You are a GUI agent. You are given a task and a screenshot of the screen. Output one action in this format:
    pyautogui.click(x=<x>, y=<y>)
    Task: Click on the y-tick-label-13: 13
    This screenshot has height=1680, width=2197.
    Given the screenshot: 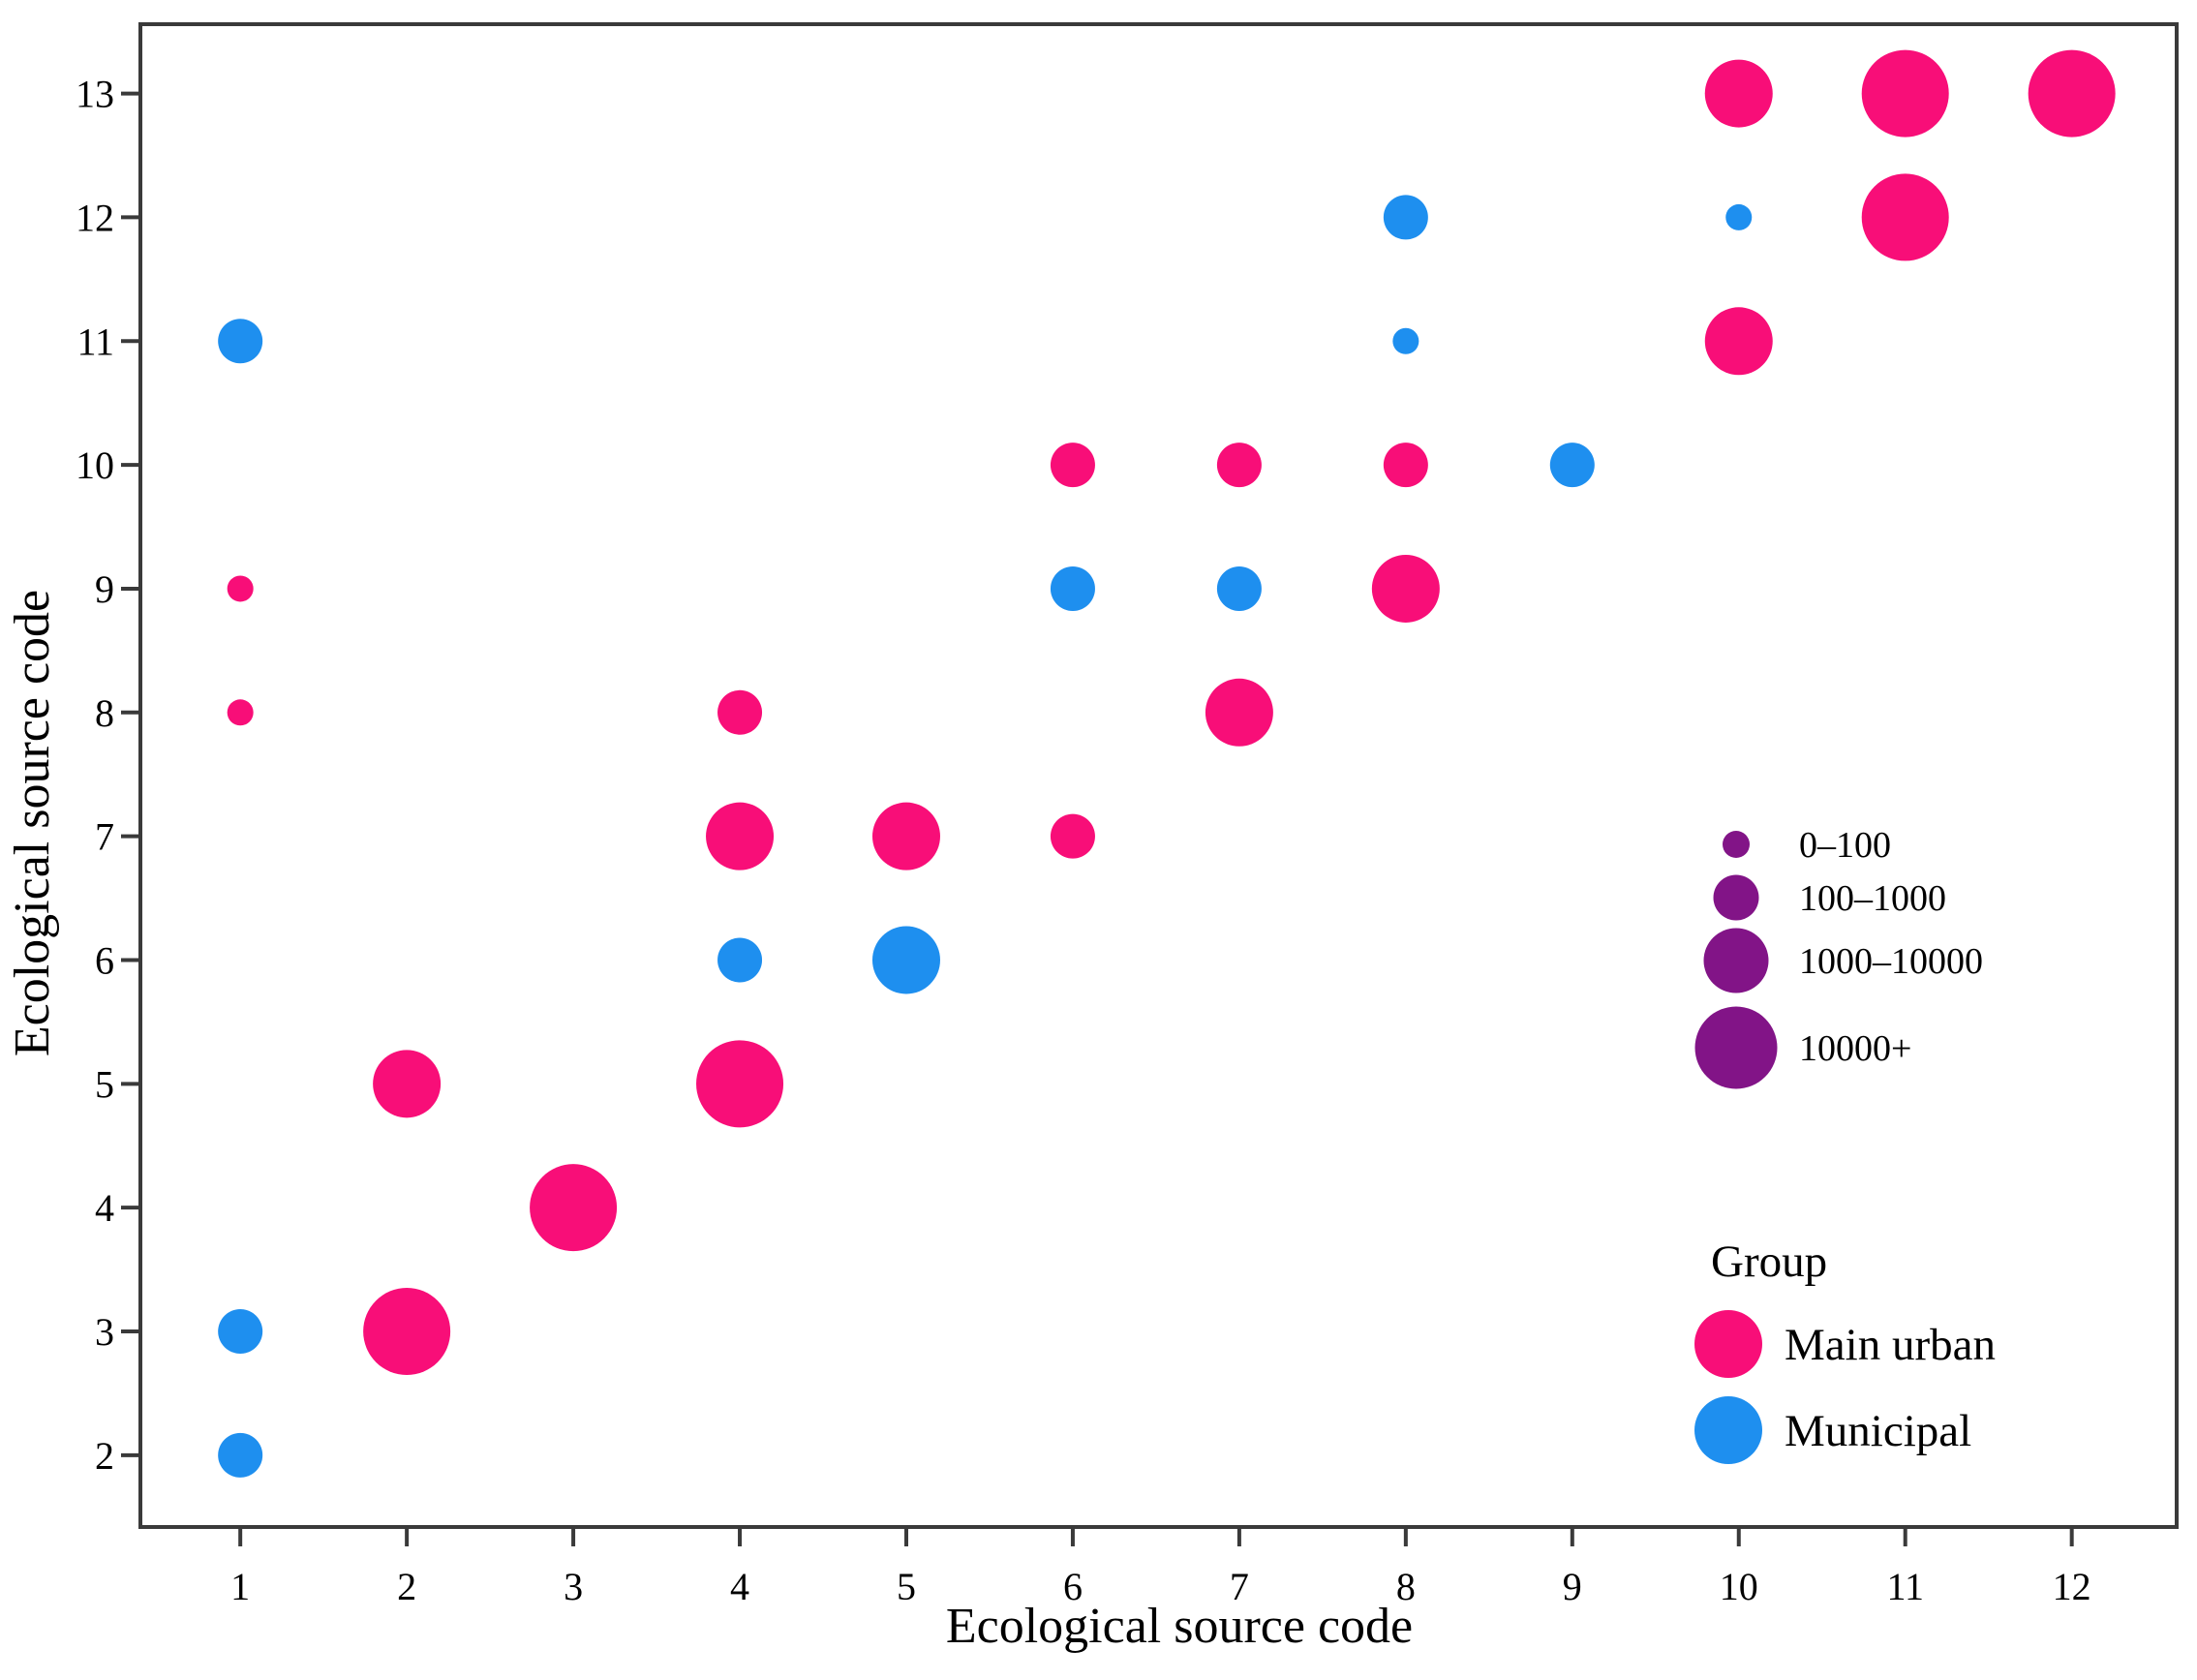 What is the action you would take?
    pyautogui.click(x=95, y=95)
    